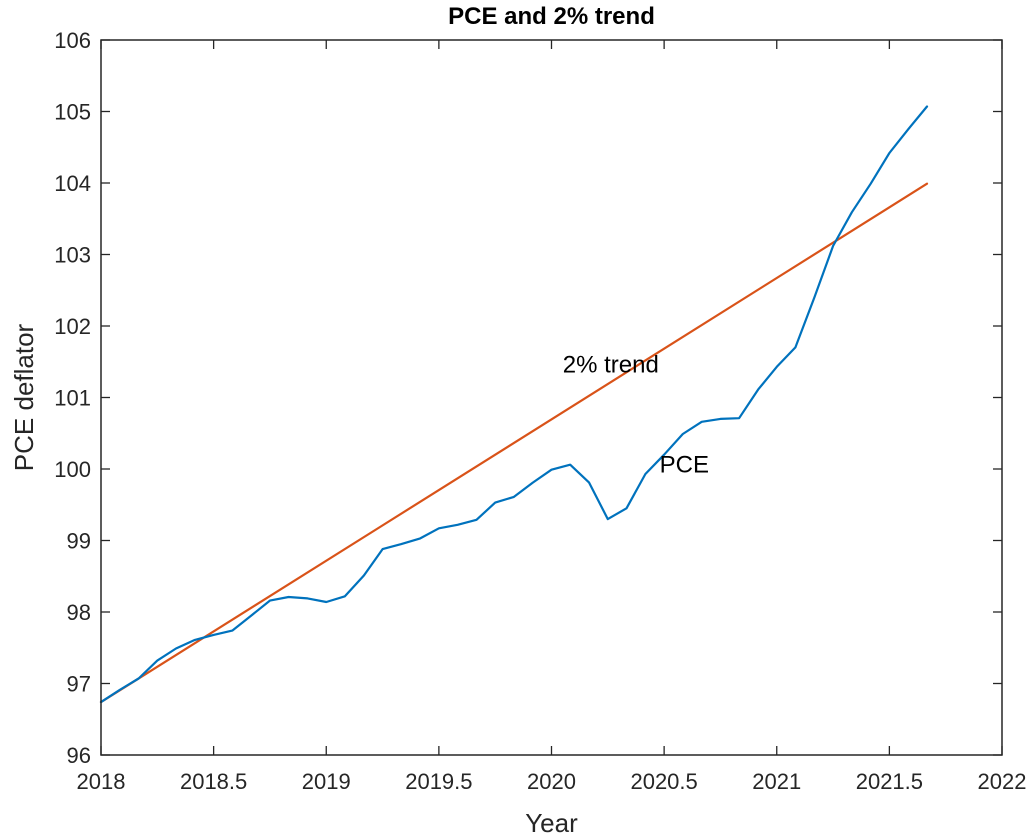 Image resolution: width=1031 pixels, height=837 pixels. Describe the element at coordinates (551, 16) in the screenshot. I see `chart-title: PCE and 2% trend` at that location.